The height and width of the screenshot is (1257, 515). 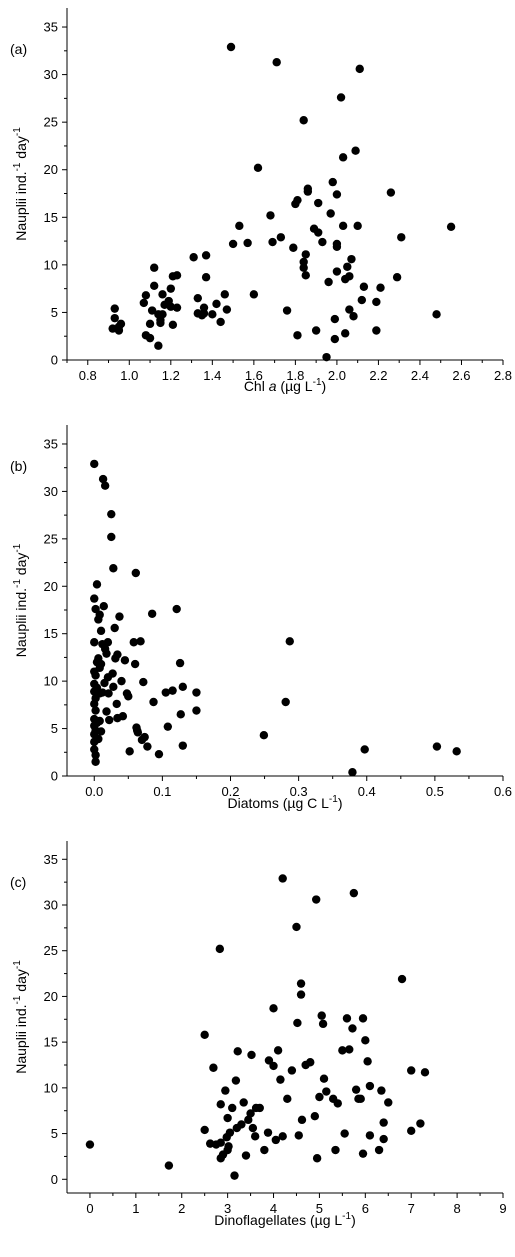 I want to click on x-axis-label: Chl a (µg L-1), so click(x=285, y=385).